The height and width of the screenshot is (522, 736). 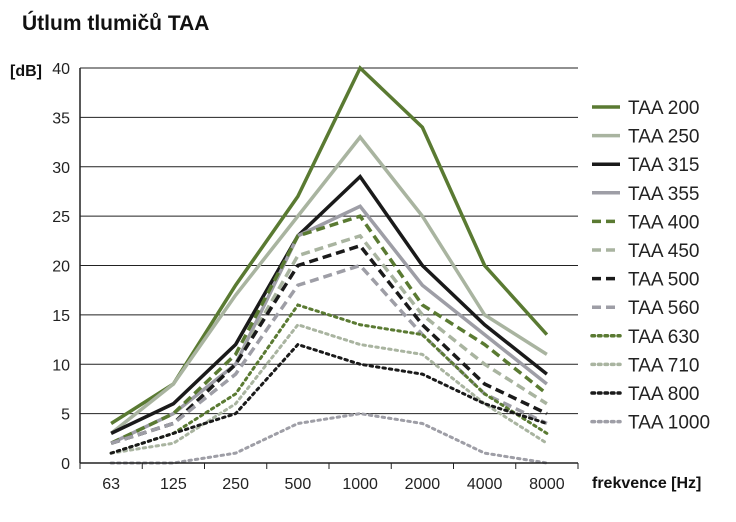 What do you see at coordinates (61, 316) in the screenshot?
I see `y-tick-label: 15` at bounding box center [61, 316].